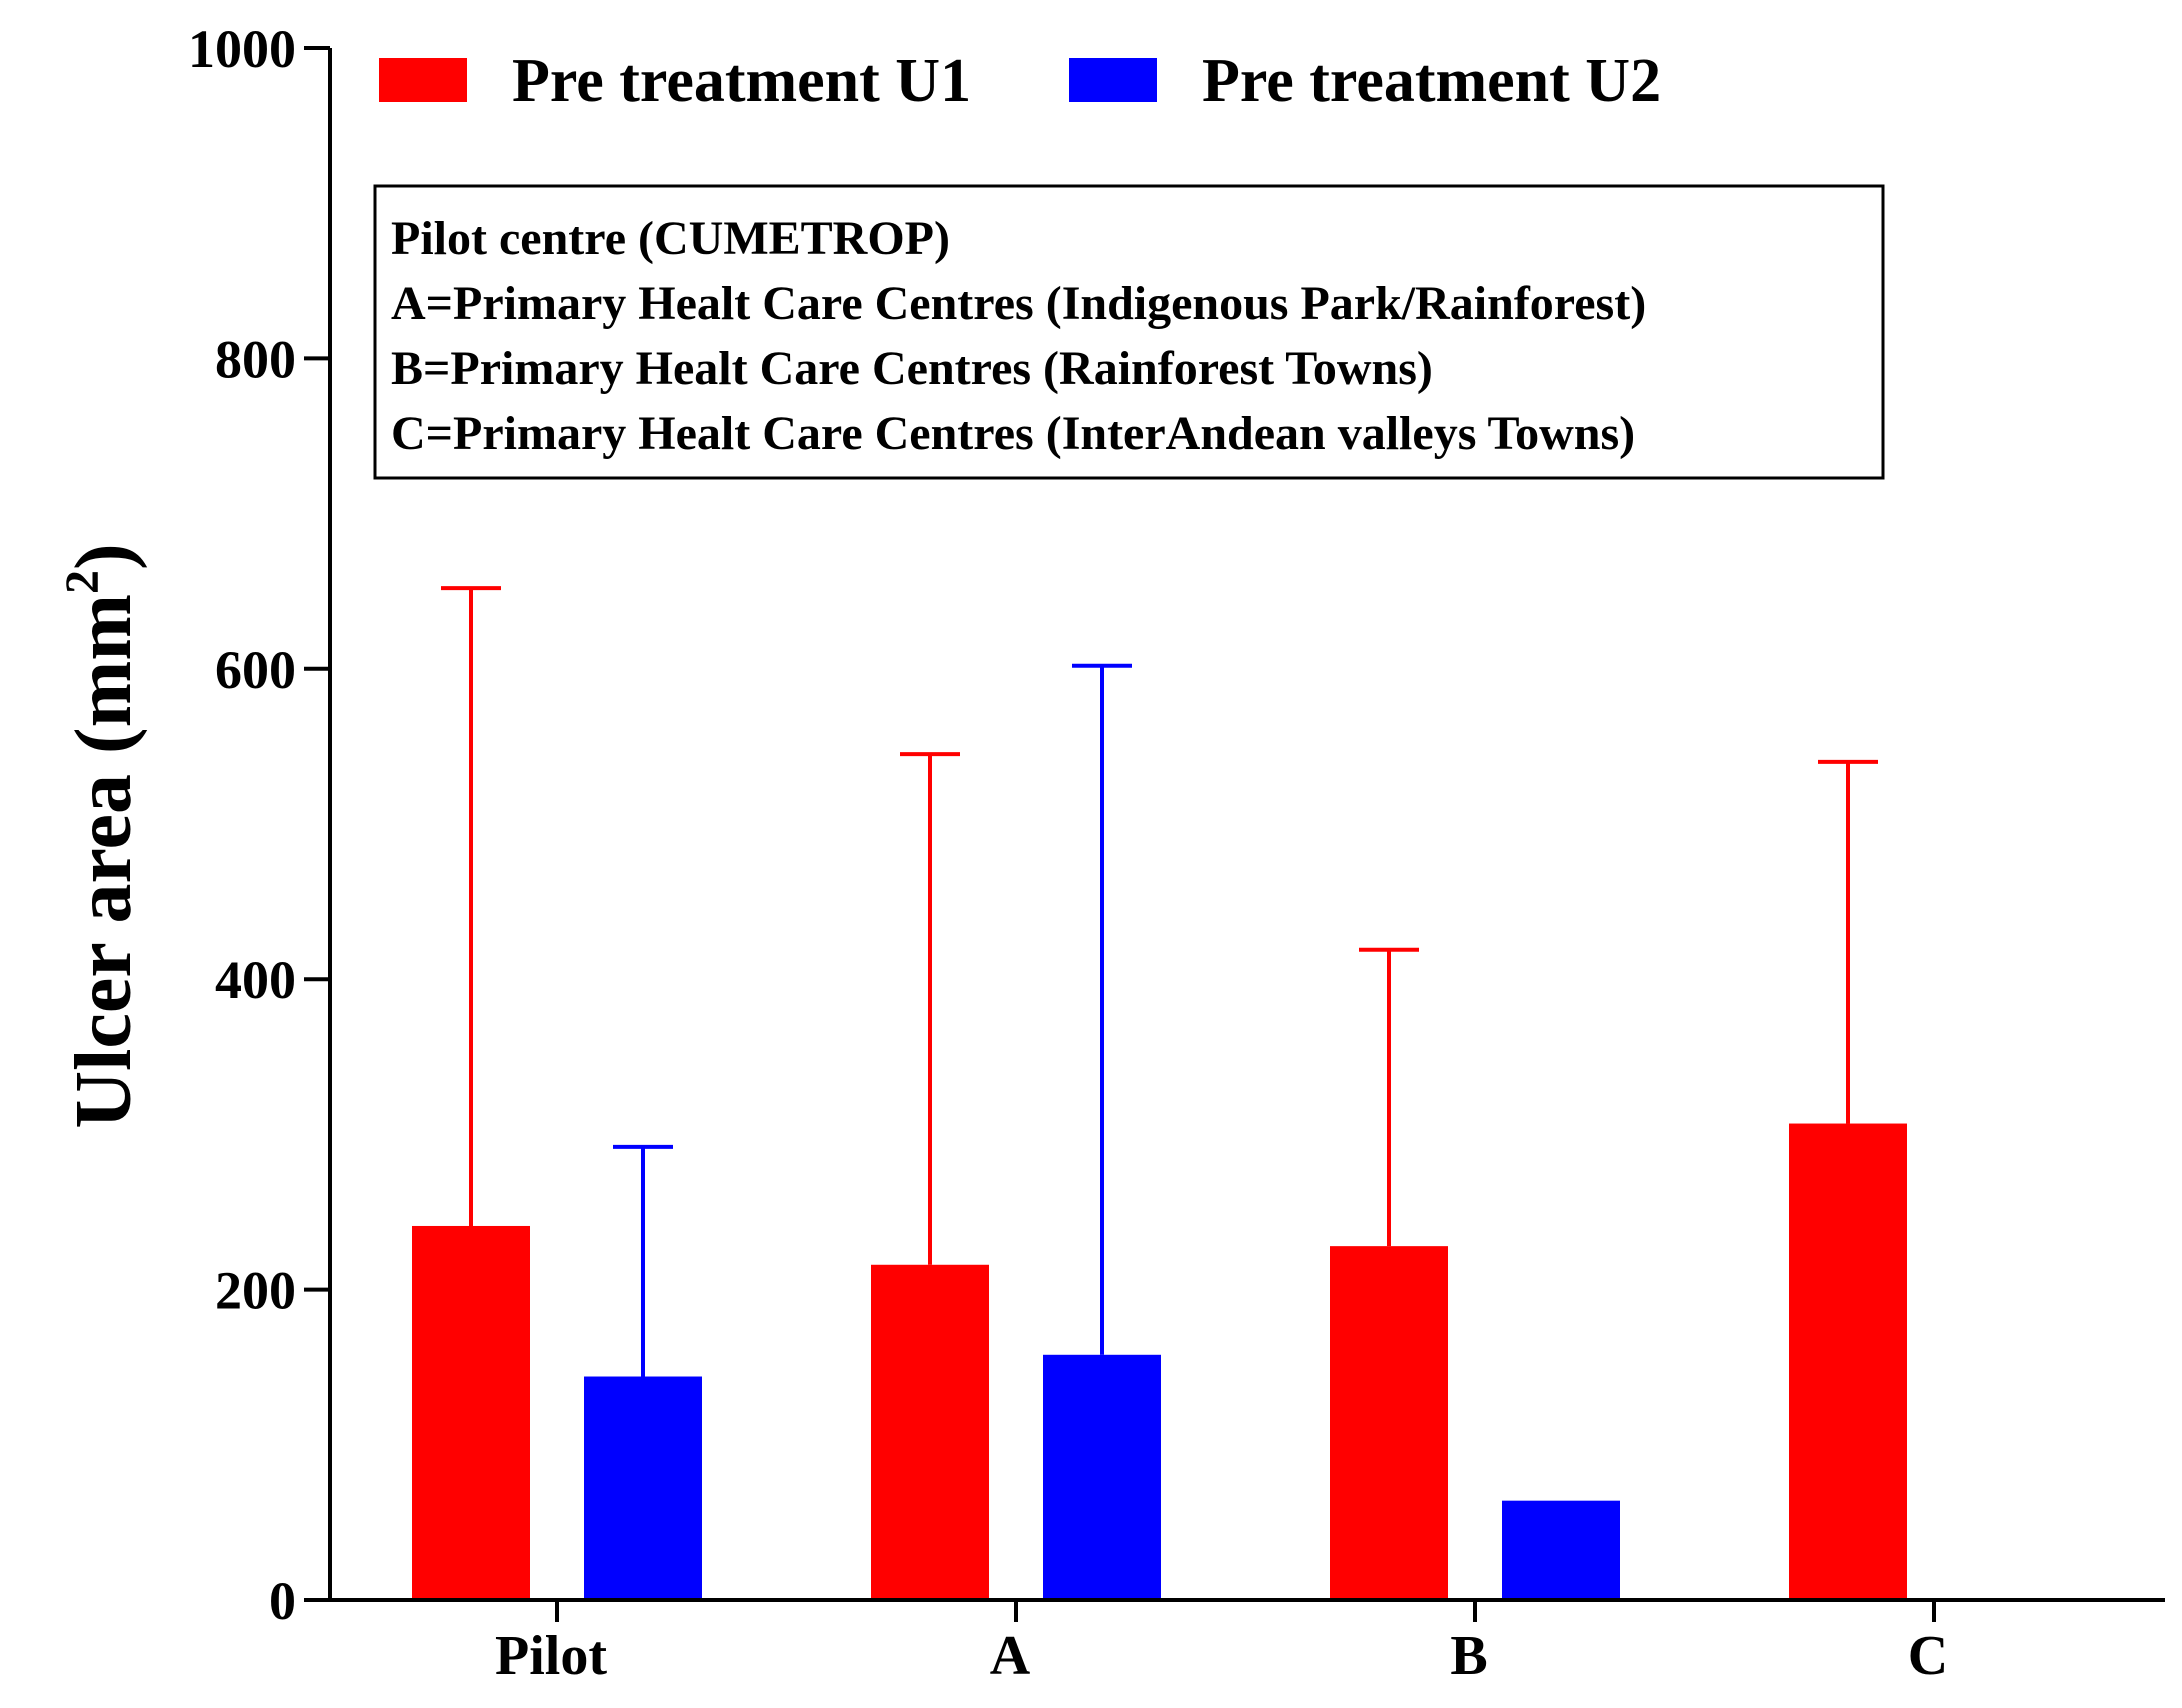 This screenshot has height=1708, width=2182. What do you see at coordinates (255, 1291) in the screenshot?
I see `y-tick-label: 200` at bounding box center [255, 1291].